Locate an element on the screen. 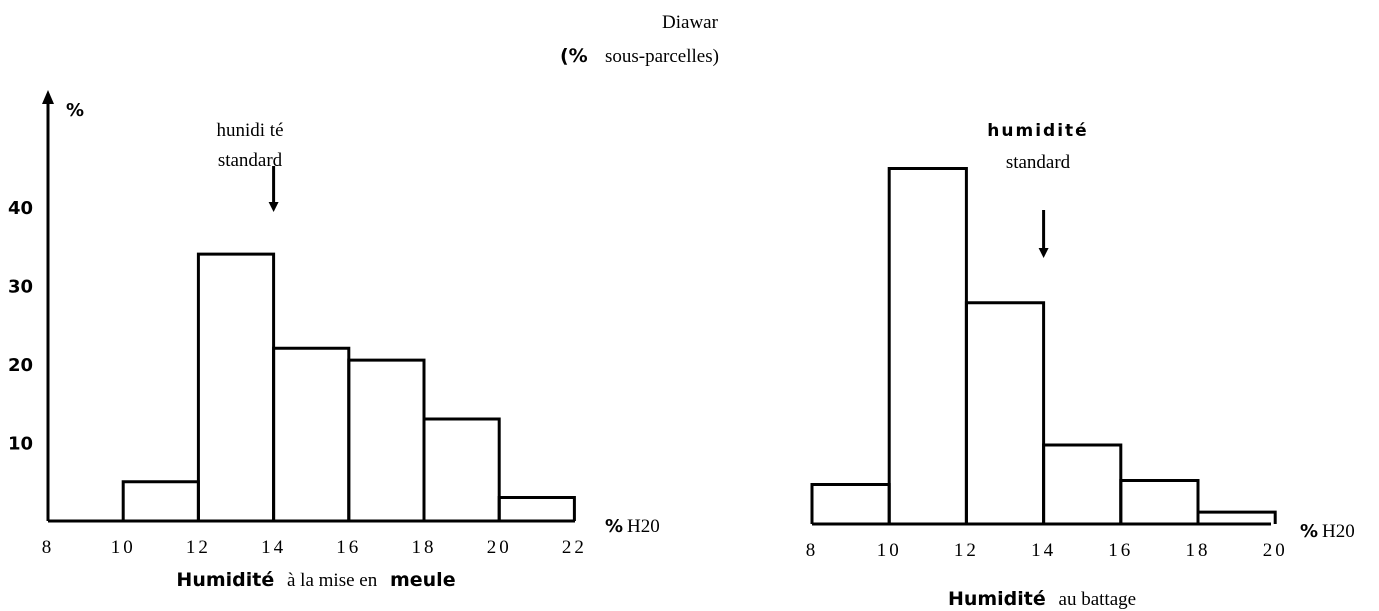 This screenshot has width=1379, height=611. left-x-tick-label: 18 is located at coordinates (424, 547).